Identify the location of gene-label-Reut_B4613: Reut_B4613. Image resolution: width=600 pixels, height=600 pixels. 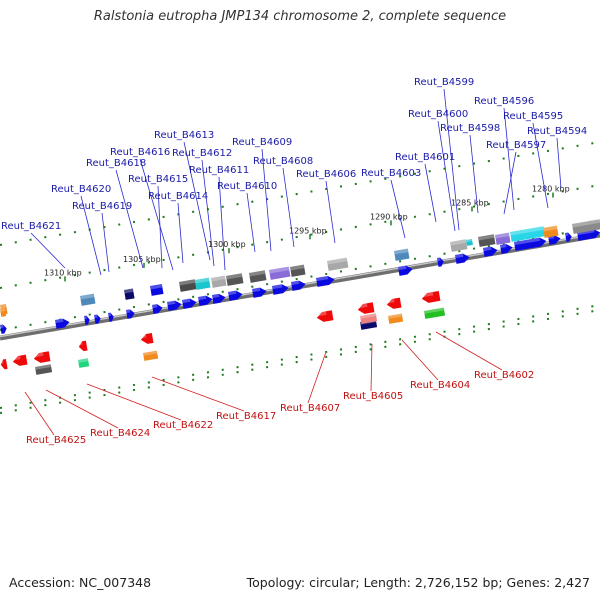
(184, 135).